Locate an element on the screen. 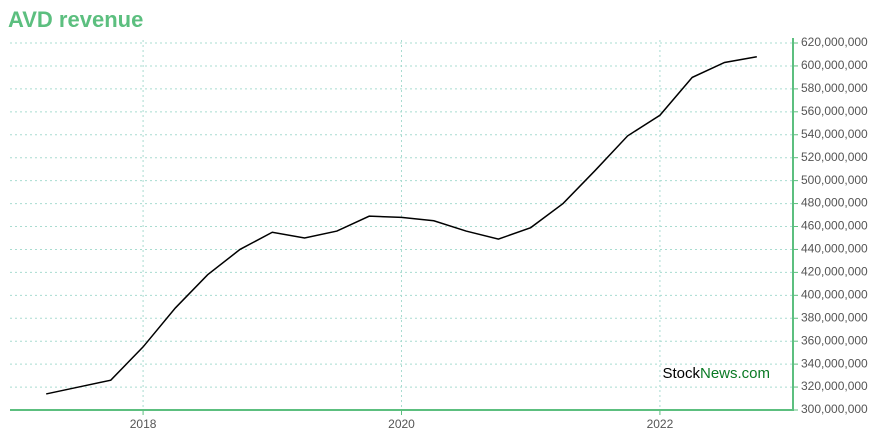 The height and width of the screenshot is (440, 880). watermark: StockNews.com is located at coordinates (716, 373).